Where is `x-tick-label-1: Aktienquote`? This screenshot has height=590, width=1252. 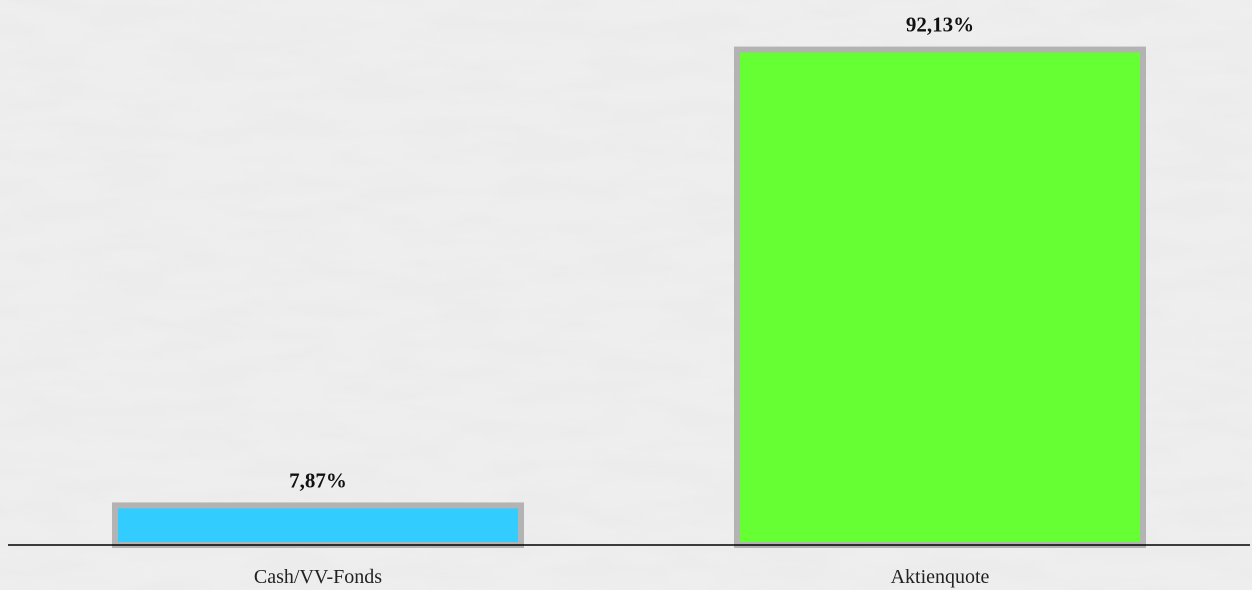
x-tick-label-1: Aktienquote is located at coordinates (940, 577).